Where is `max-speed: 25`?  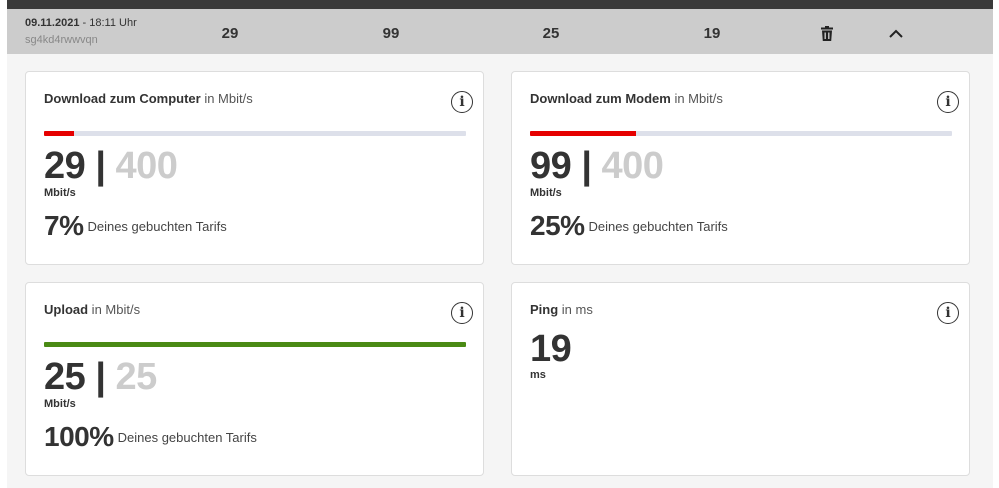
max-speed: 25 is located at coordinates (136, 377).